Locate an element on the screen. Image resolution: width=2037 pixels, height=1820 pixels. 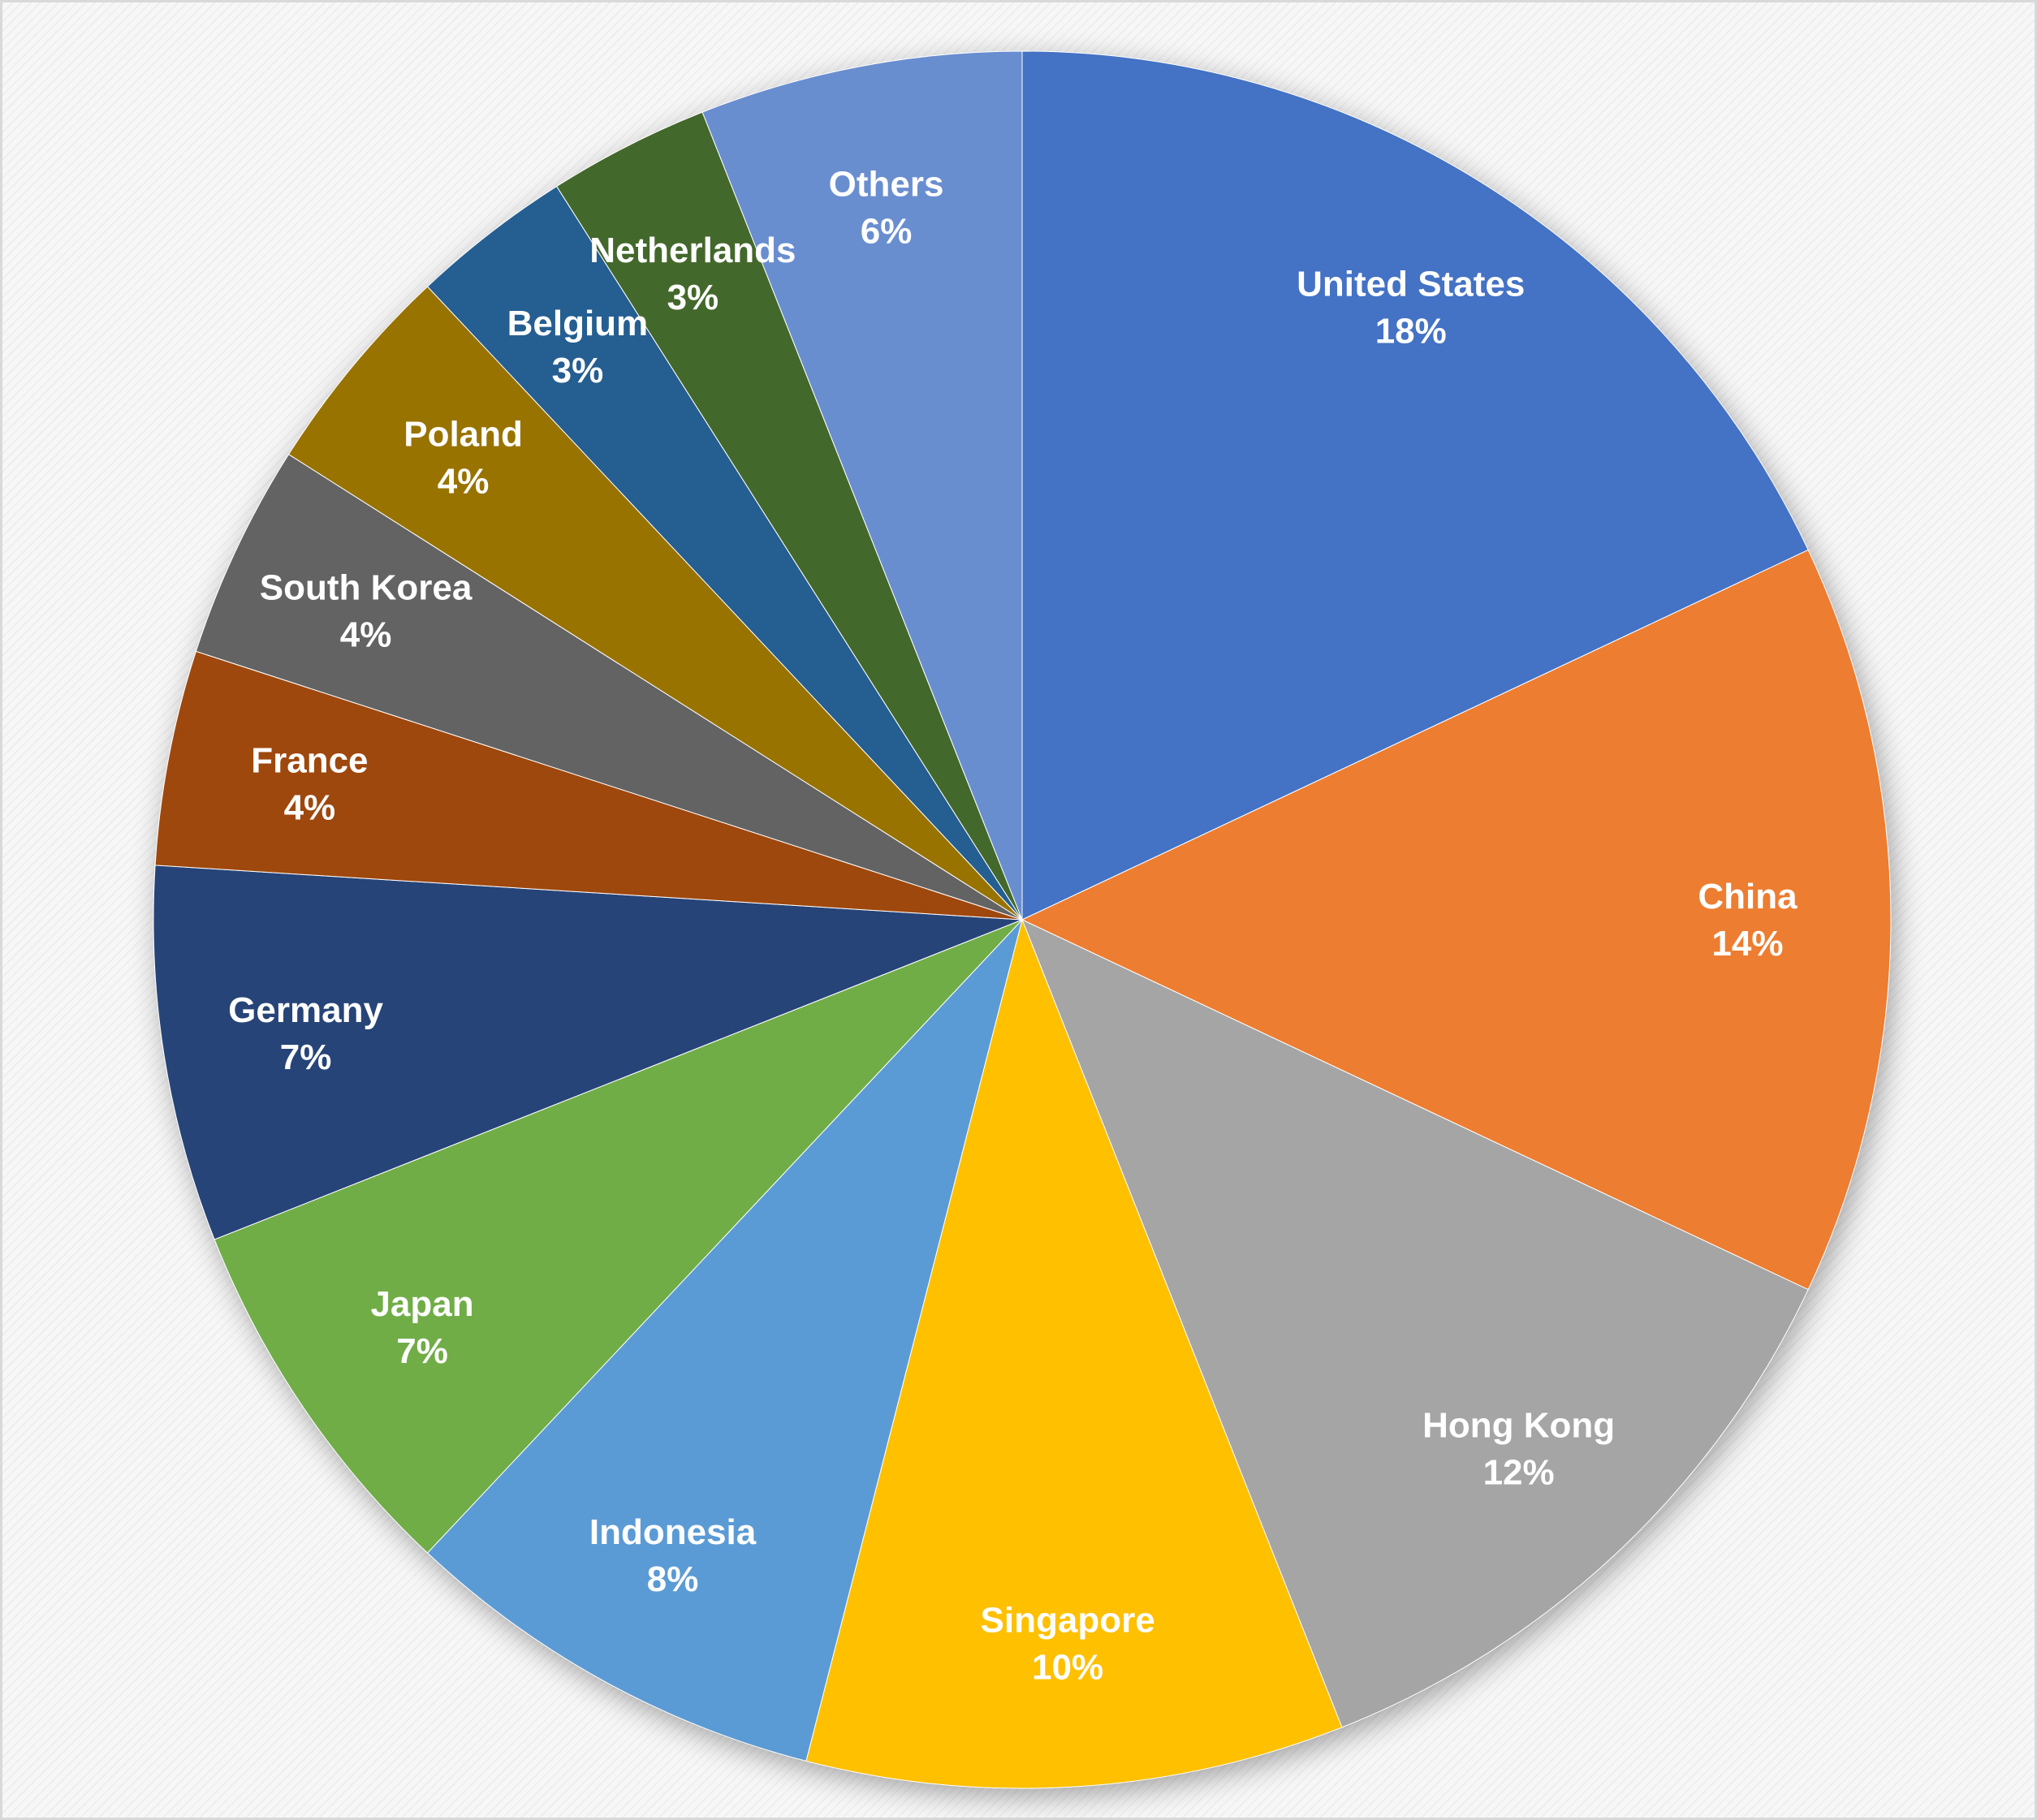
slice-label-singapore: Singapore is located at coordinates (1068, 1621).